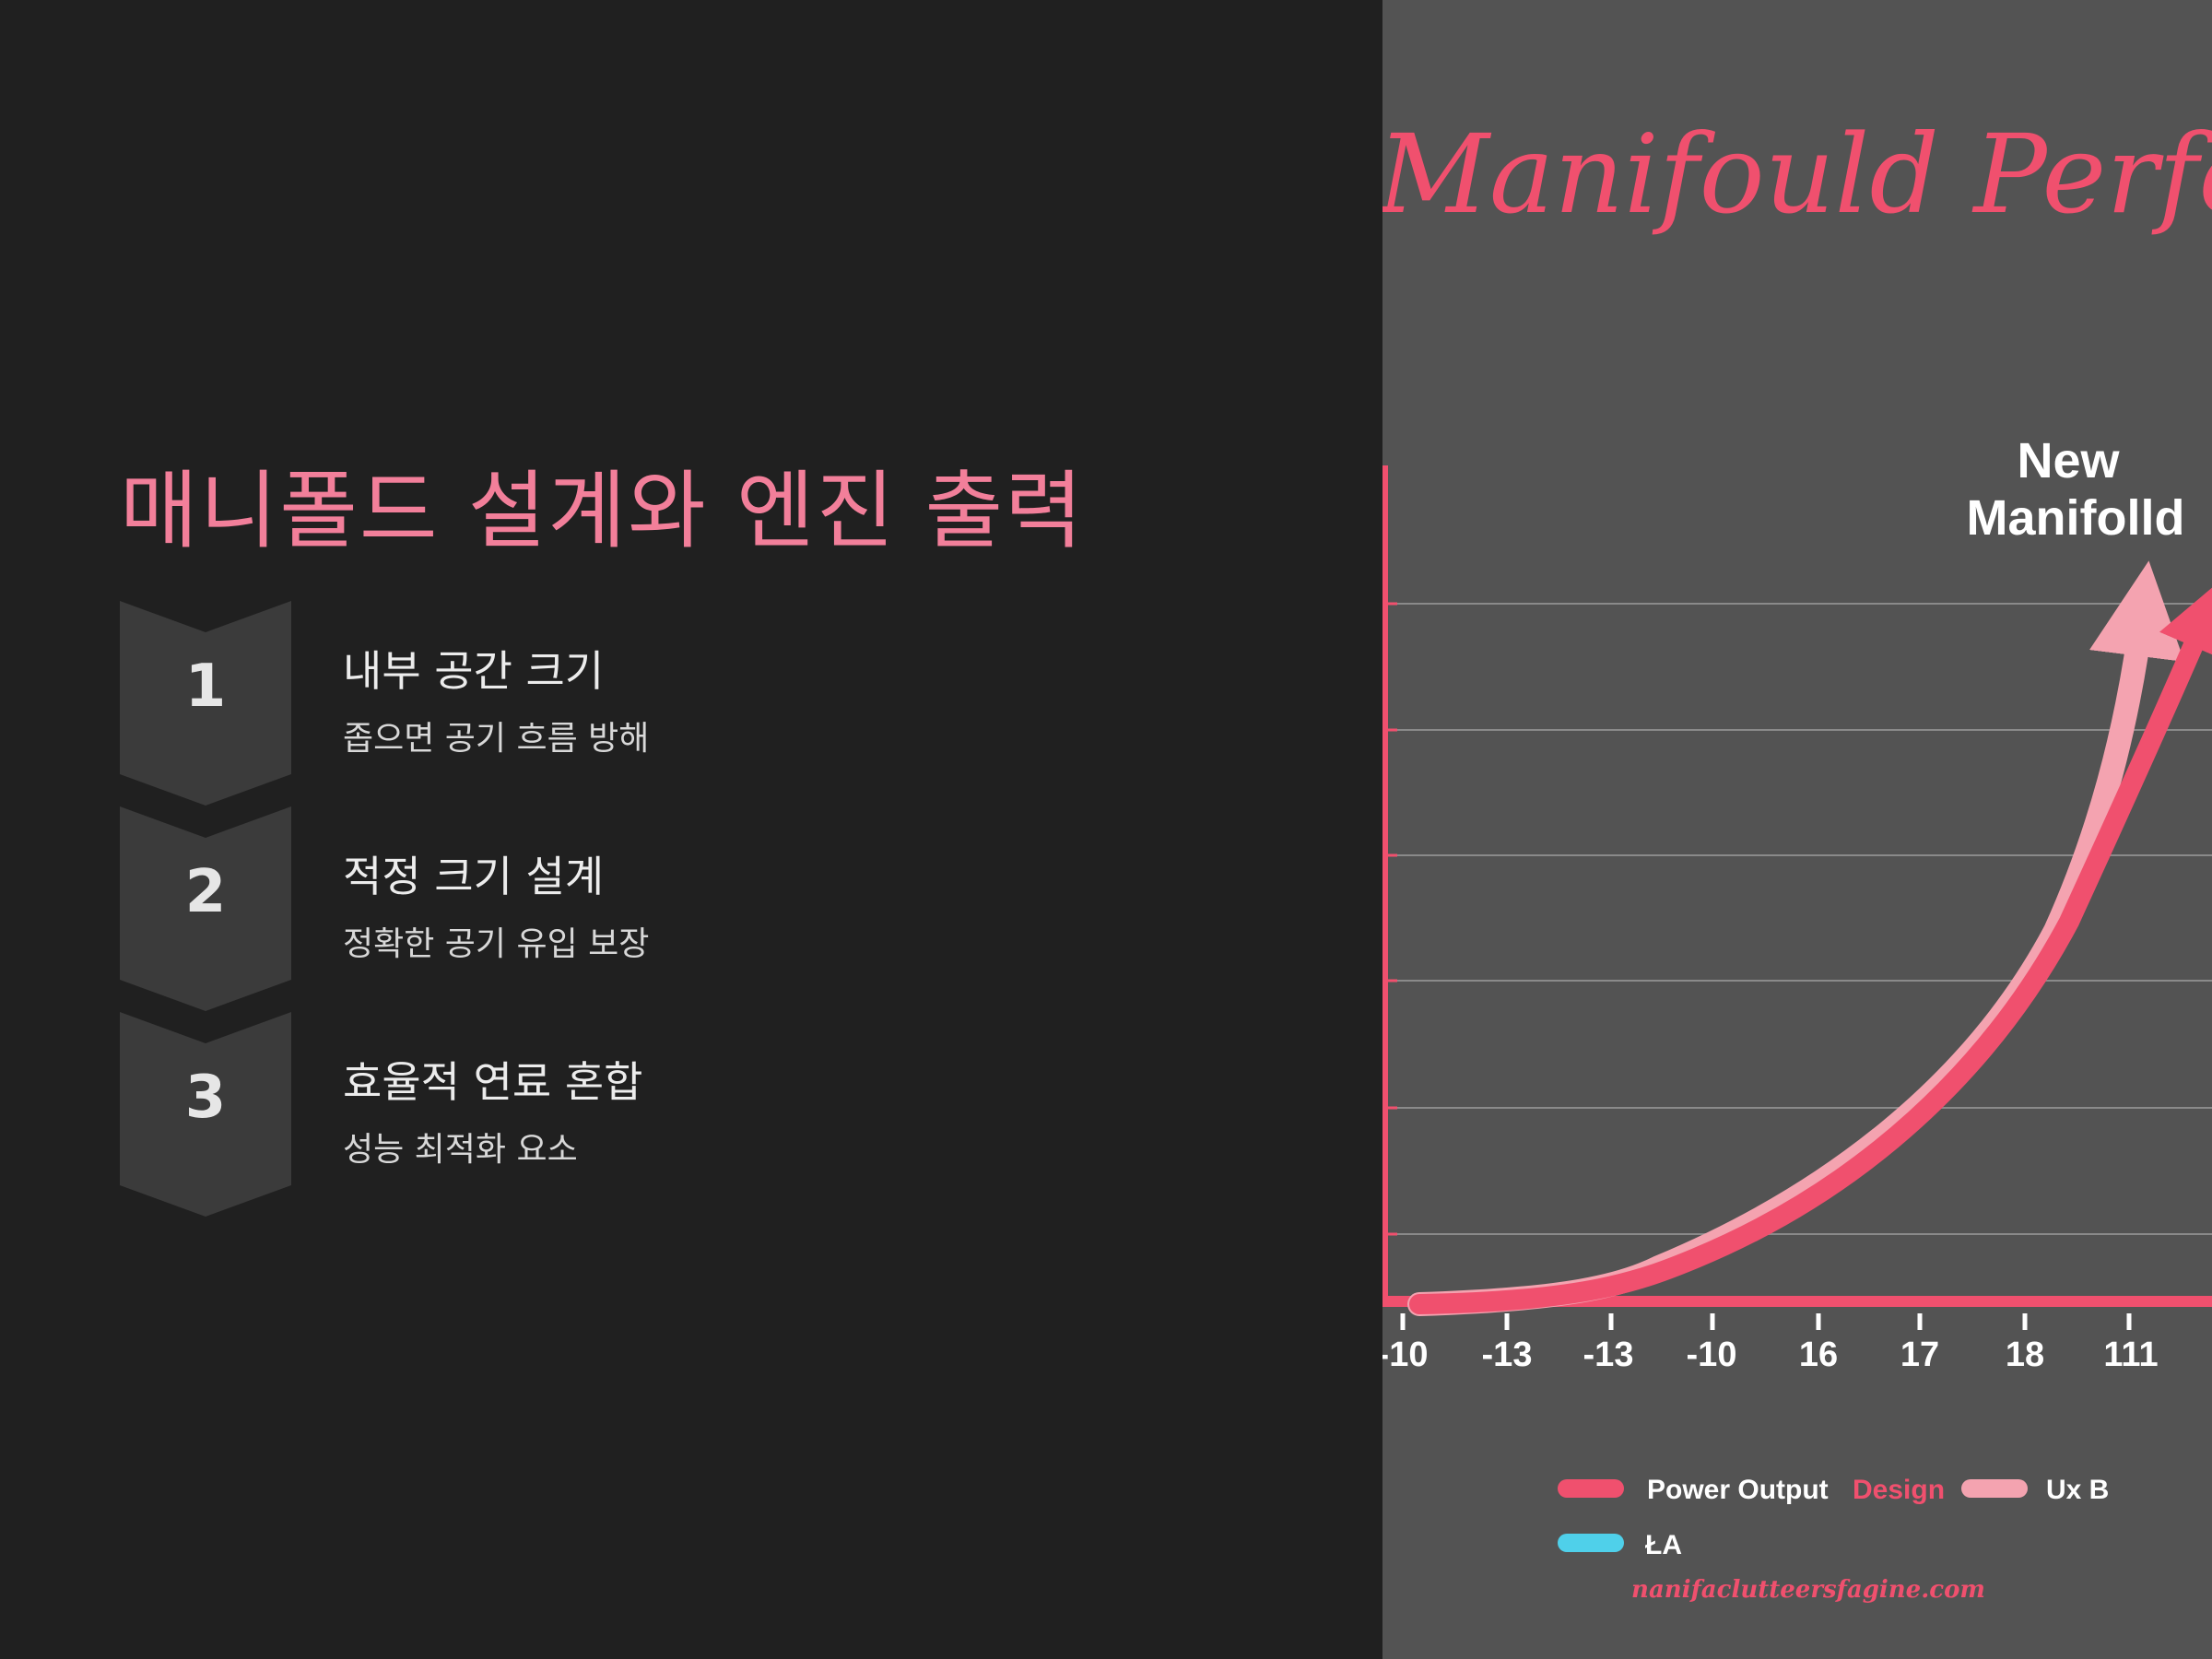 This screenshot has width=2212, height=1659. Describe the element at coordinates (1797, 174) in the screenshot. I see `chart-title: Manifould Performanc` at that location.